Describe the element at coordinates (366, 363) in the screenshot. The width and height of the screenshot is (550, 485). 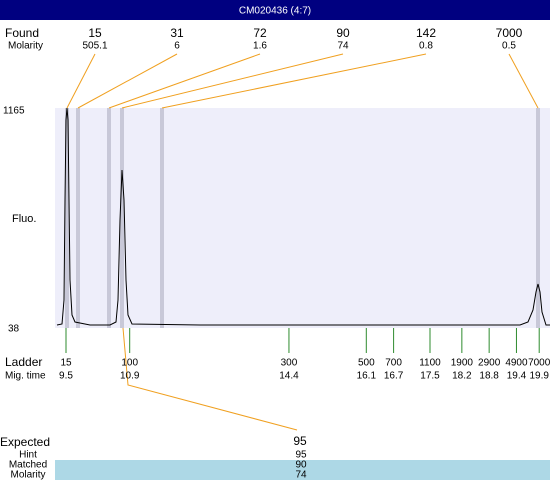
I see `ladder-size: 500` at that location.